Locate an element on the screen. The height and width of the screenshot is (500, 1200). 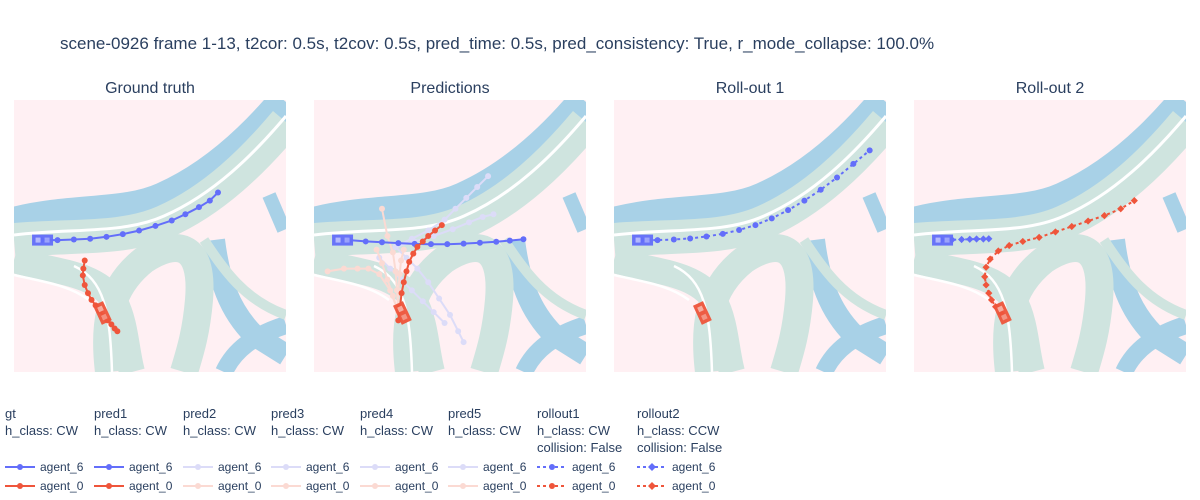
panel-title: Ground truth is located at coordinates (150, 88).